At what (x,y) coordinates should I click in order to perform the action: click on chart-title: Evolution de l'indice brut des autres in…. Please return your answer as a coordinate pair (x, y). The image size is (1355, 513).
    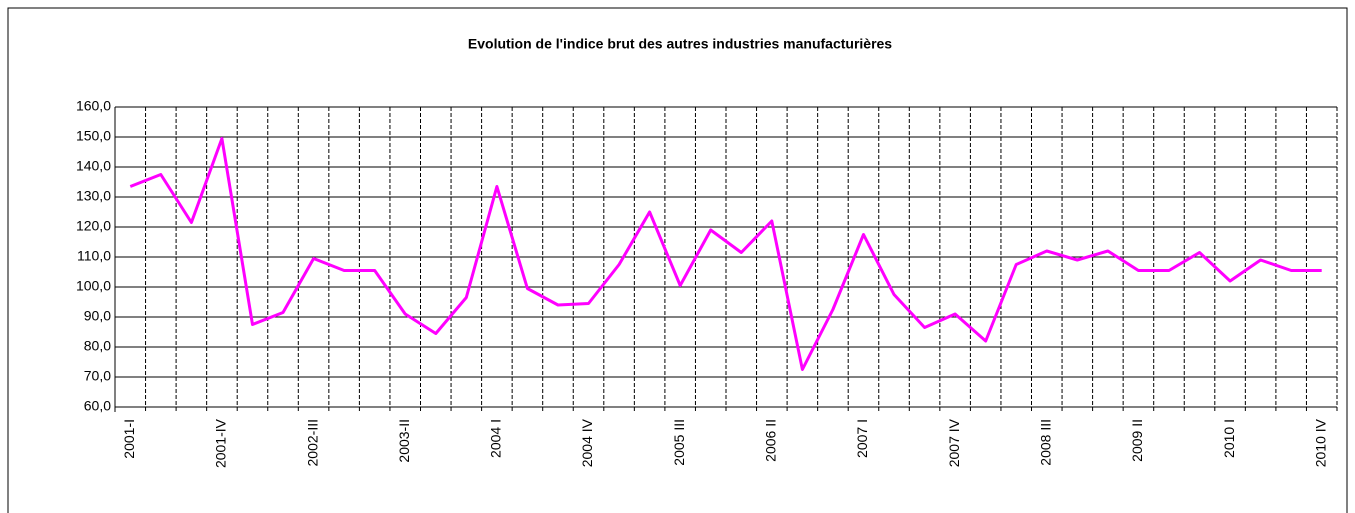
    Looking at the image, I should click on (680, 44).